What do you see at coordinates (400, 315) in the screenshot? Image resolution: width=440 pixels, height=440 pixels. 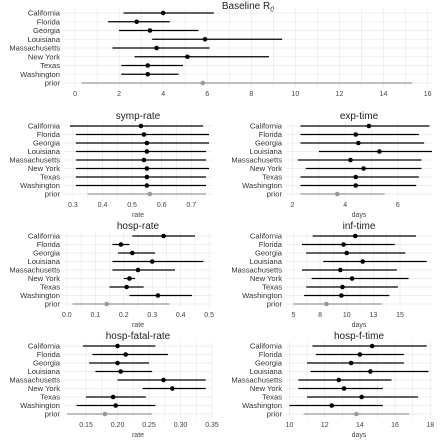 I see `x-tick-label: 15` at bounding box center [400, 315].